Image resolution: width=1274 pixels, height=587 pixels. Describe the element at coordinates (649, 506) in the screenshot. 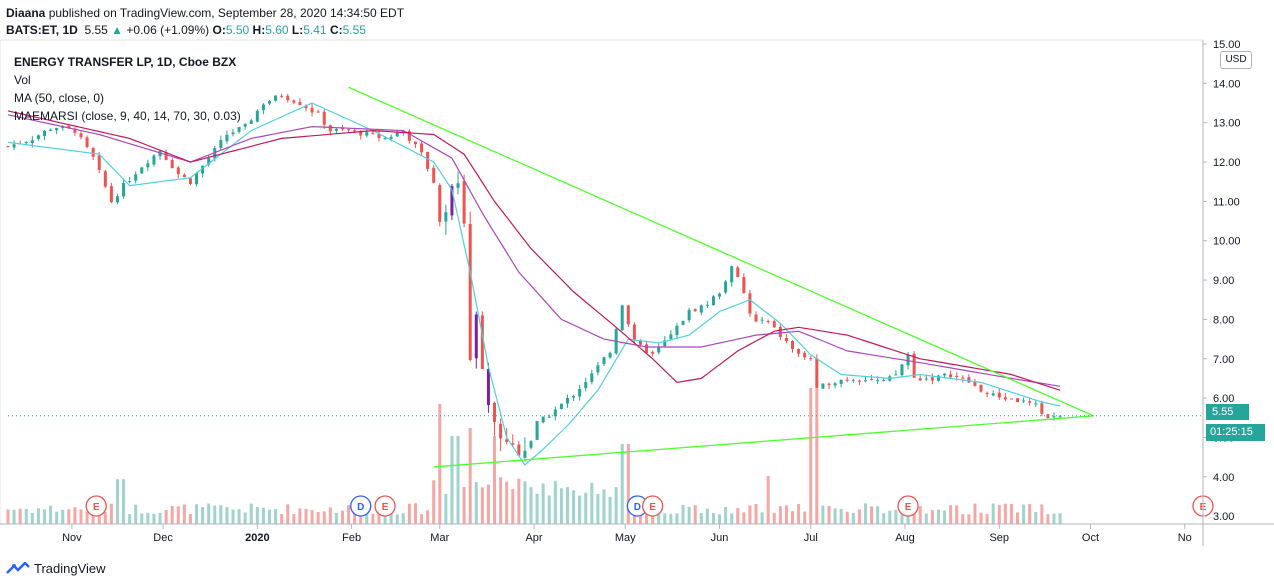

I see `event-markers: EDEDEEE` at that location.